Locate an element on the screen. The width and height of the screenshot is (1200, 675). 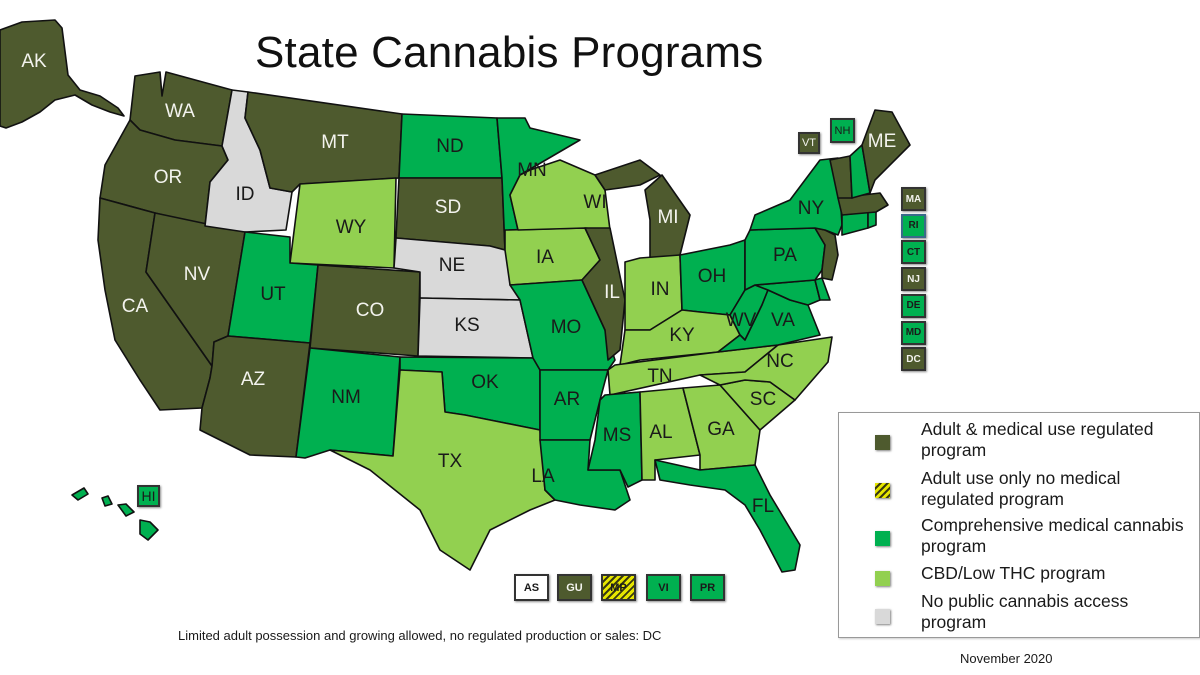
label-KS: KS is located at coordinates (466, 325).